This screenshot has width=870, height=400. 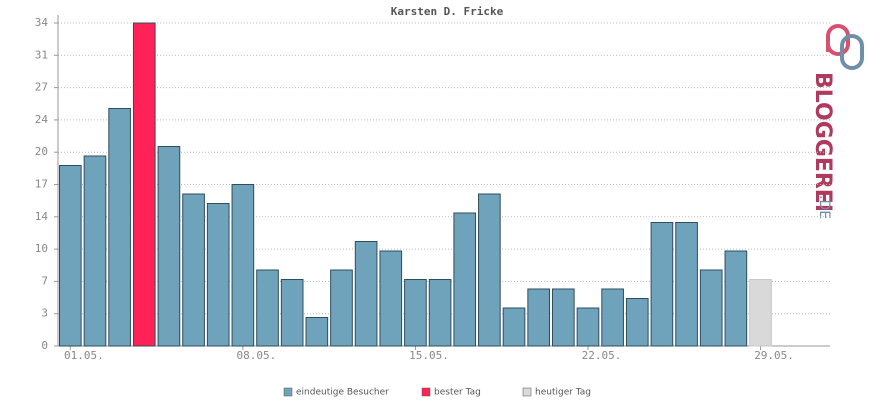 I want to click on y-tick-label: 31, so click(x=41, y=54).